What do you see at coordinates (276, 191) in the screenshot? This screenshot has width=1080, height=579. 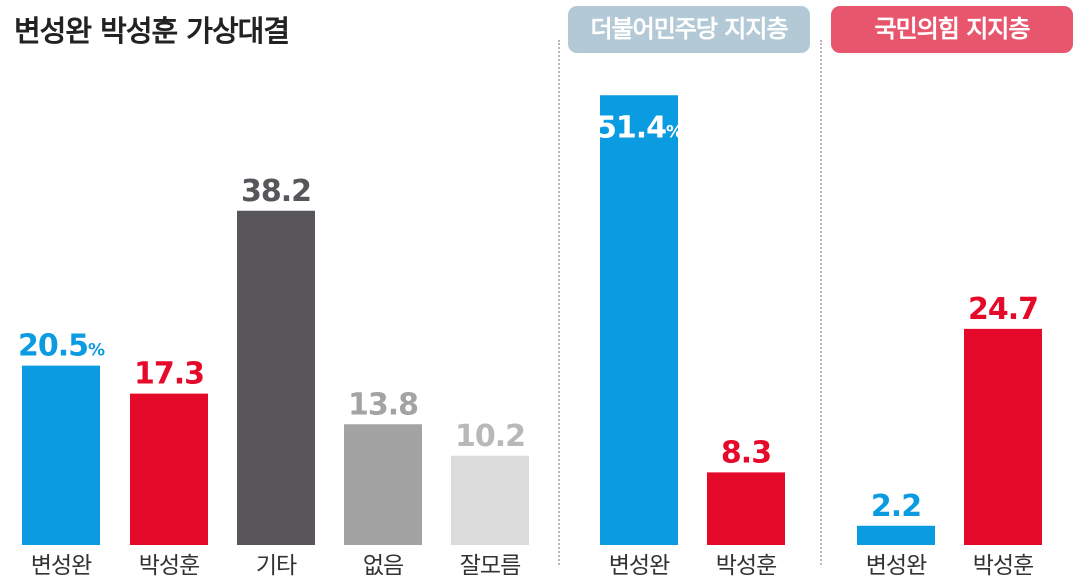 I see `value-label-0-2: 38.2` at bounding box center [276, 191].